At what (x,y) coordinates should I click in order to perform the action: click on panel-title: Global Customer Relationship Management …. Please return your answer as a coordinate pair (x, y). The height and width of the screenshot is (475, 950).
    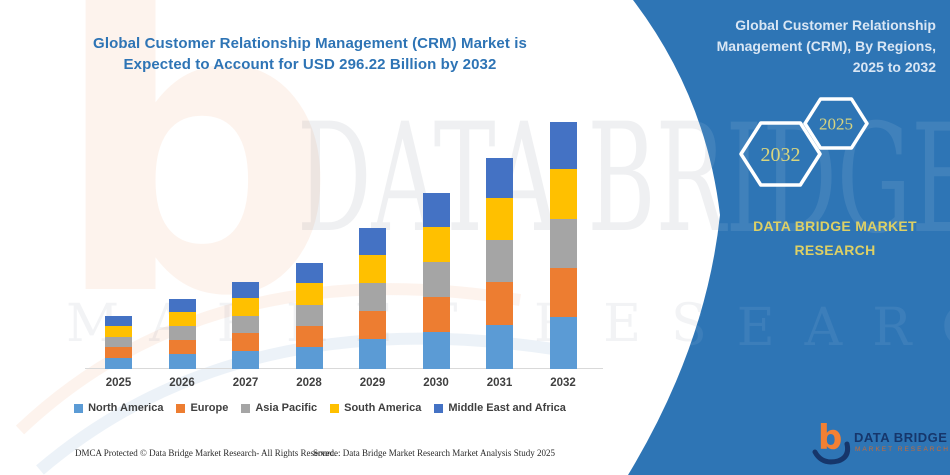
    Looking at the image, I should click on (786, 46).